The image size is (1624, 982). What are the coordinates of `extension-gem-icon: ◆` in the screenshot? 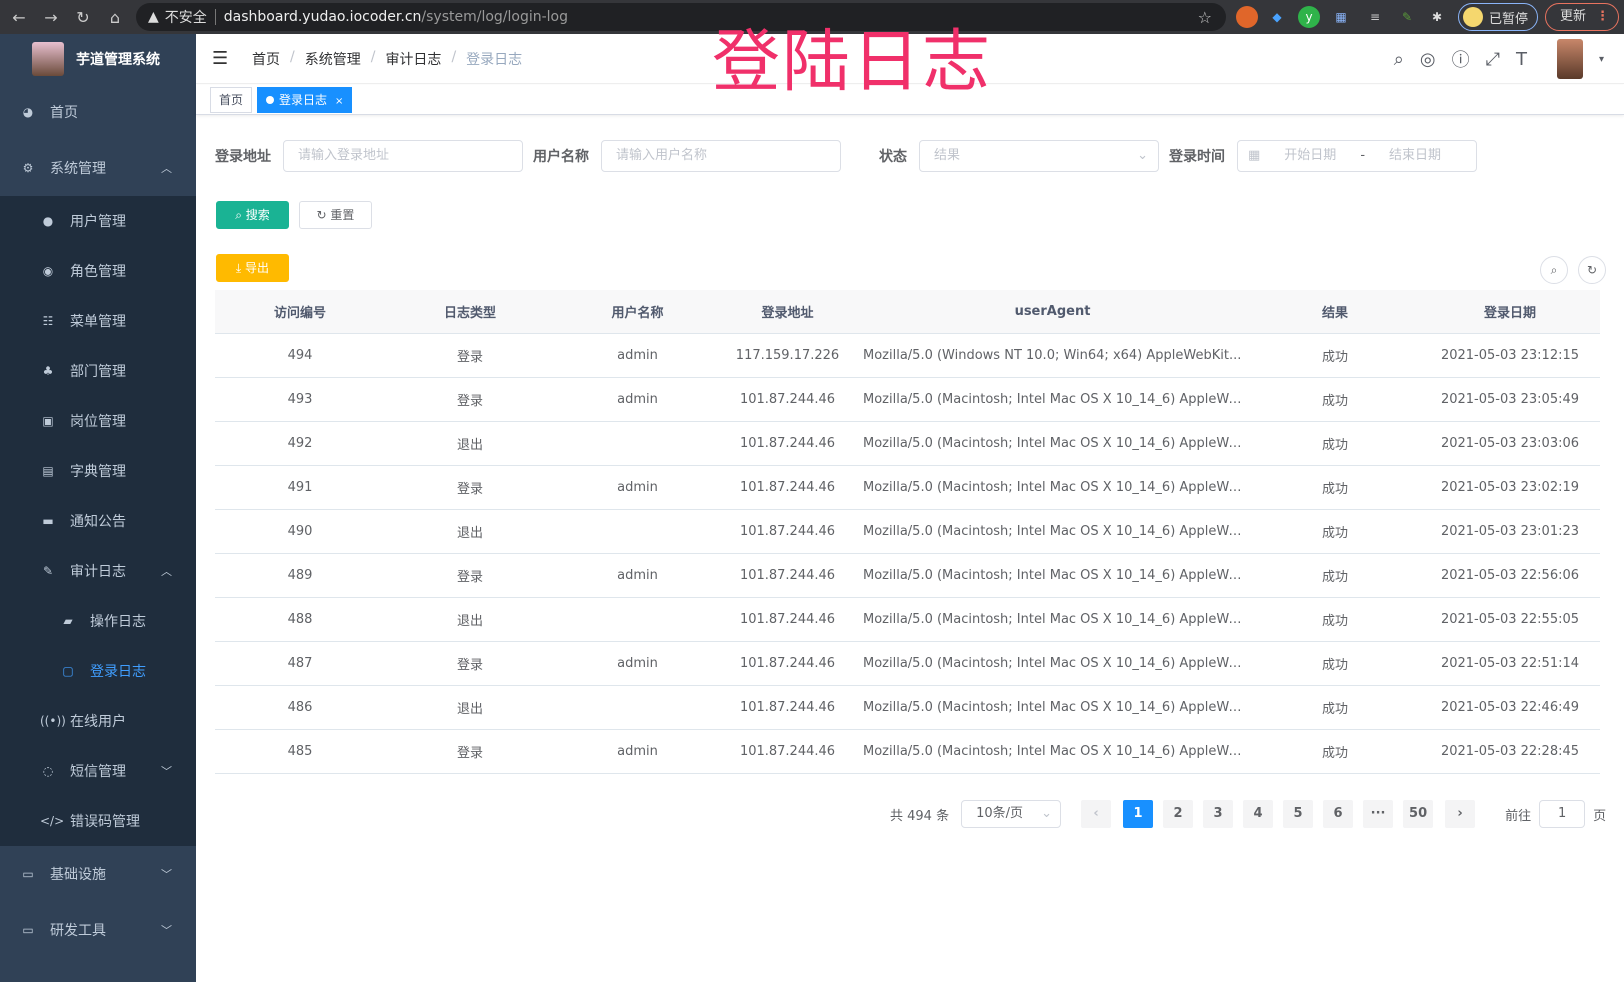 It's located at (1277, 17).